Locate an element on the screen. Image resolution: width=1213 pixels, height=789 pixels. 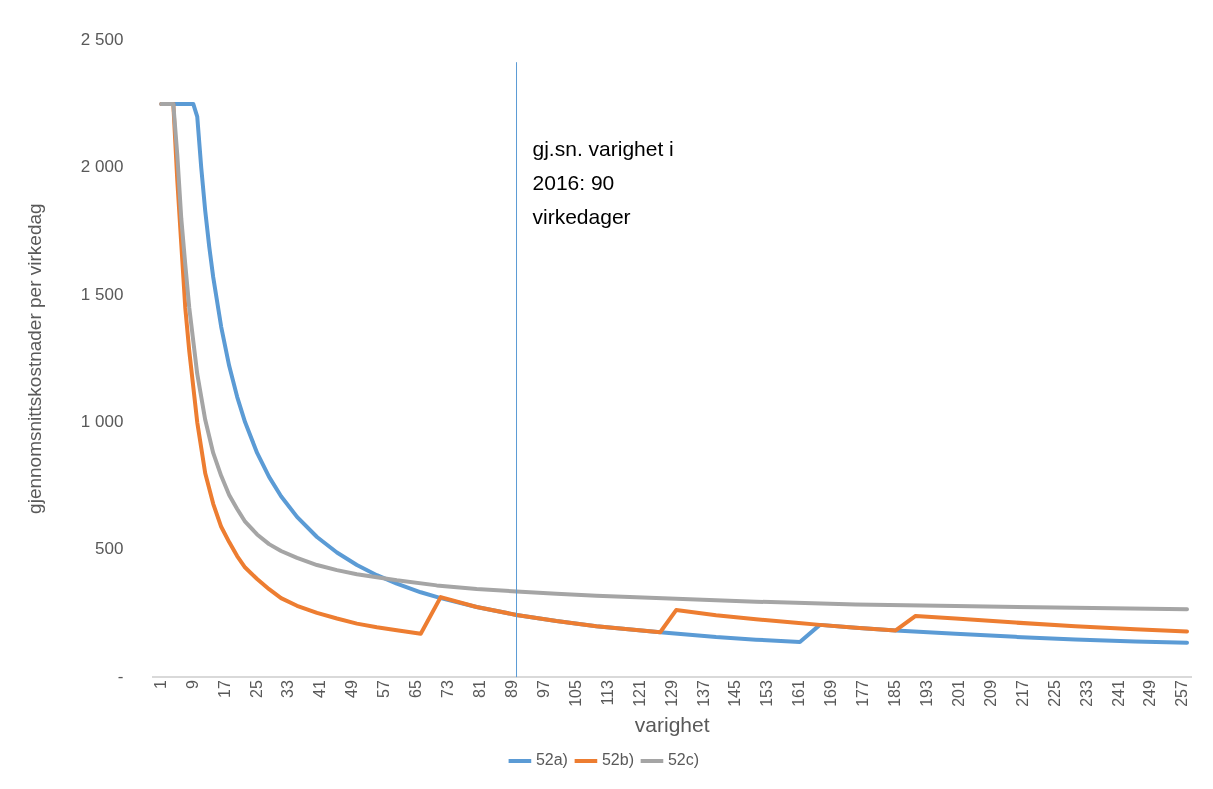
y-axis-title: gjennomsnittskostnader per virkedag is located at coordinates (34, 358).